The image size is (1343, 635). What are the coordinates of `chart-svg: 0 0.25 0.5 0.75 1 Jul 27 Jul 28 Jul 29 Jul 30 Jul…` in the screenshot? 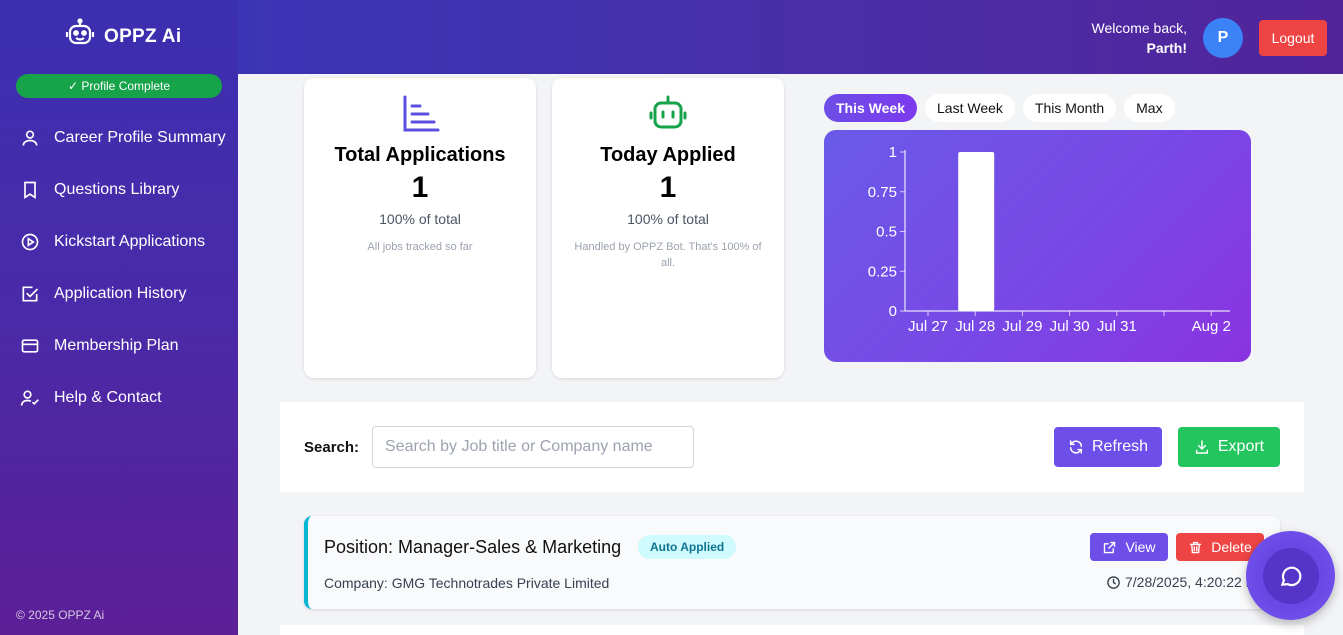 It's located at (1049, 239).